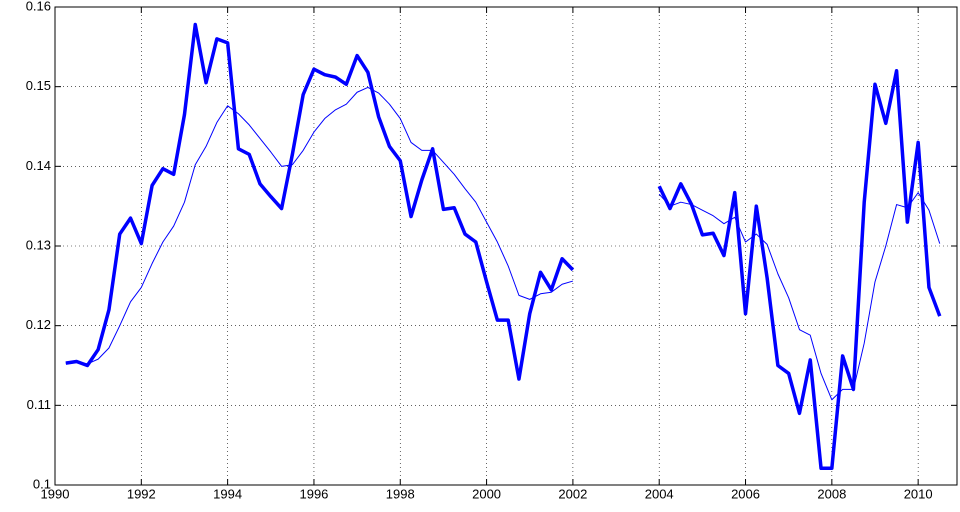  What do you see at coordinates (39, 404) in the screenshot?
I see `y-tick-label: 0.11` at bounding box center [39, 404].